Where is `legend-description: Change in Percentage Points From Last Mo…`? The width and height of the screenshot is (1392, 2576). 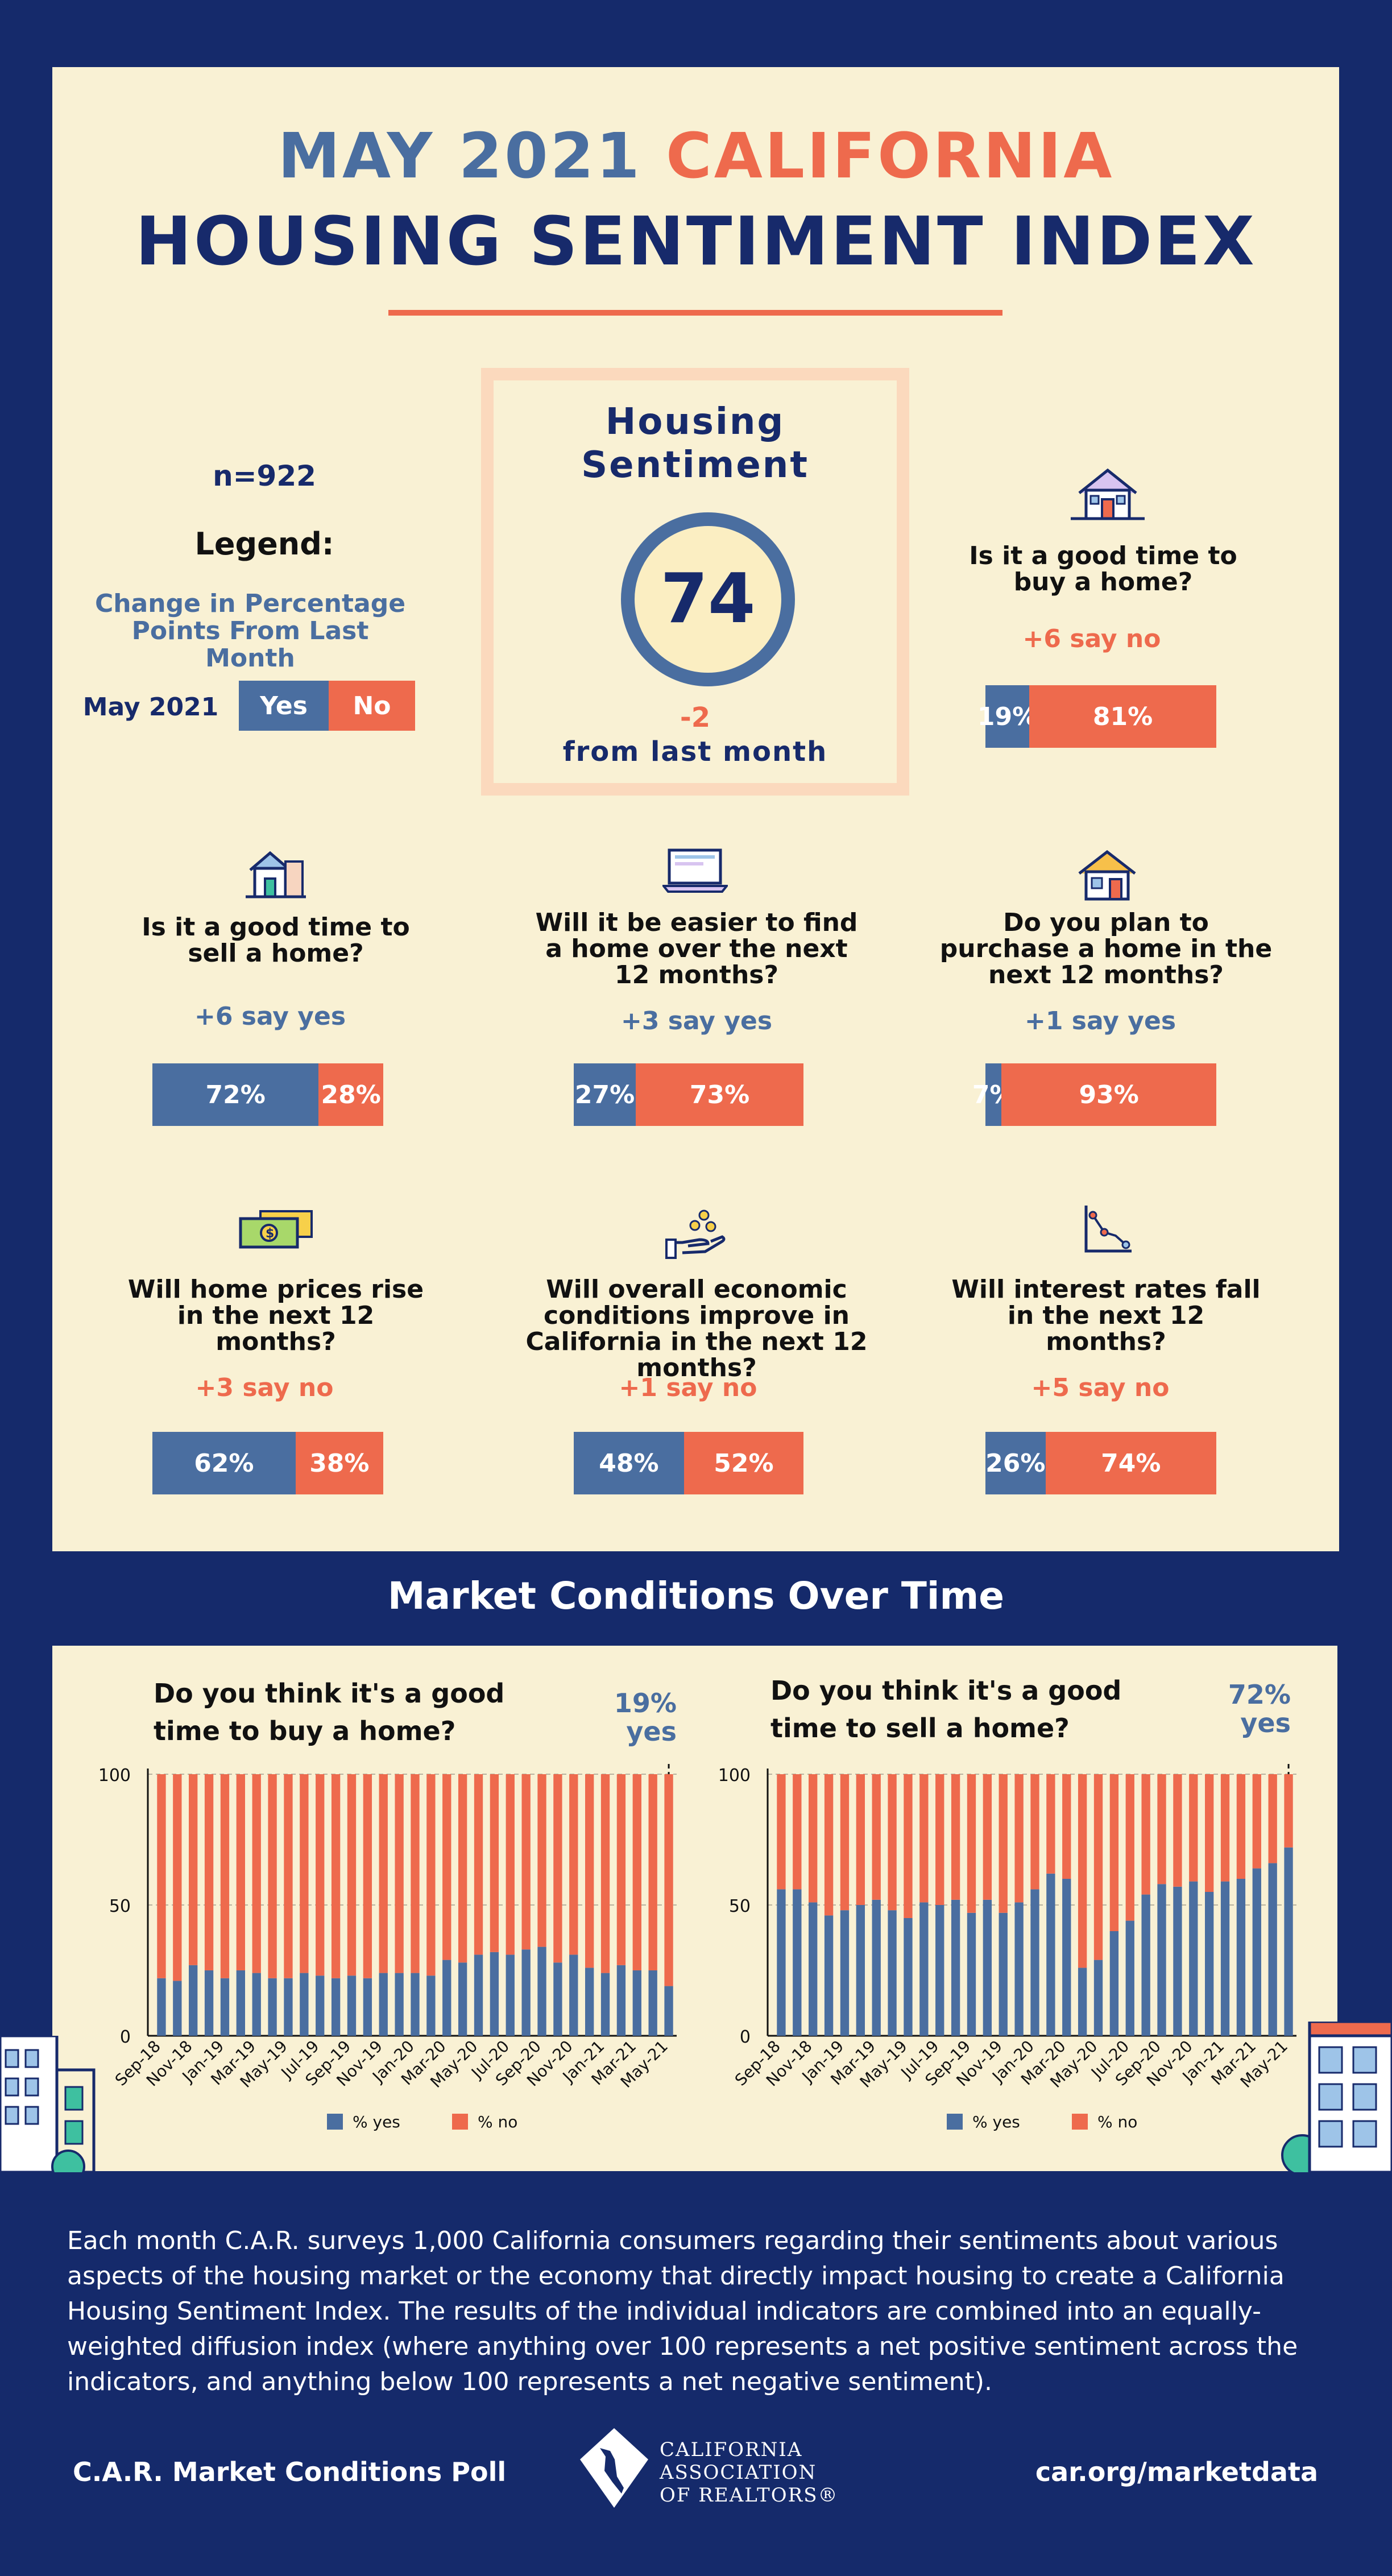
legend-description: Change in Percentage Points From Last Mo… is located at coordinates (250, 631).